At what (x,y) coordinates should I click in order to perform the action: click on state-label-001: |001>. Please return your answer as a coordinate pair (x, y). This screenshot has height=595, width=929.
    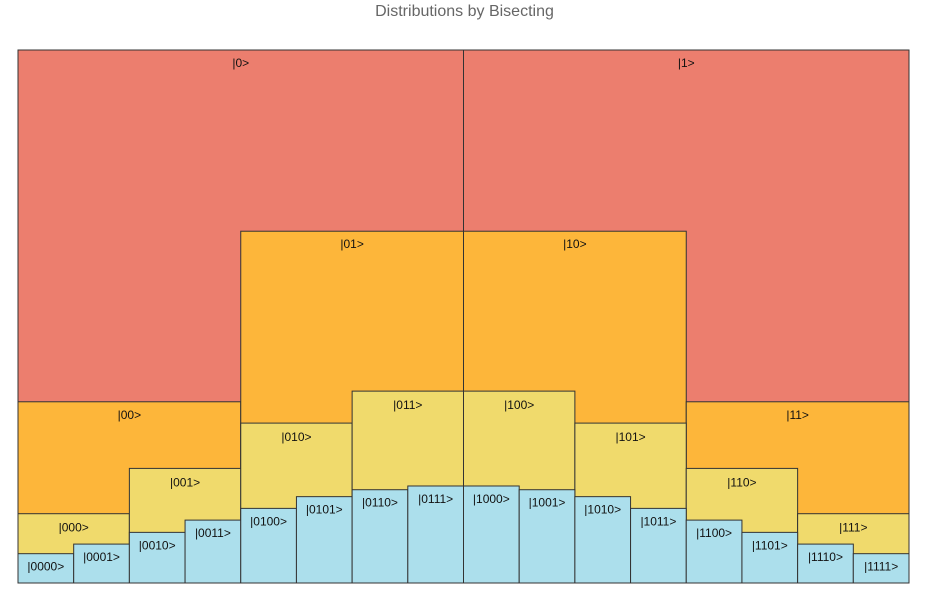
    Looking at the image, I should click on (185, 482).